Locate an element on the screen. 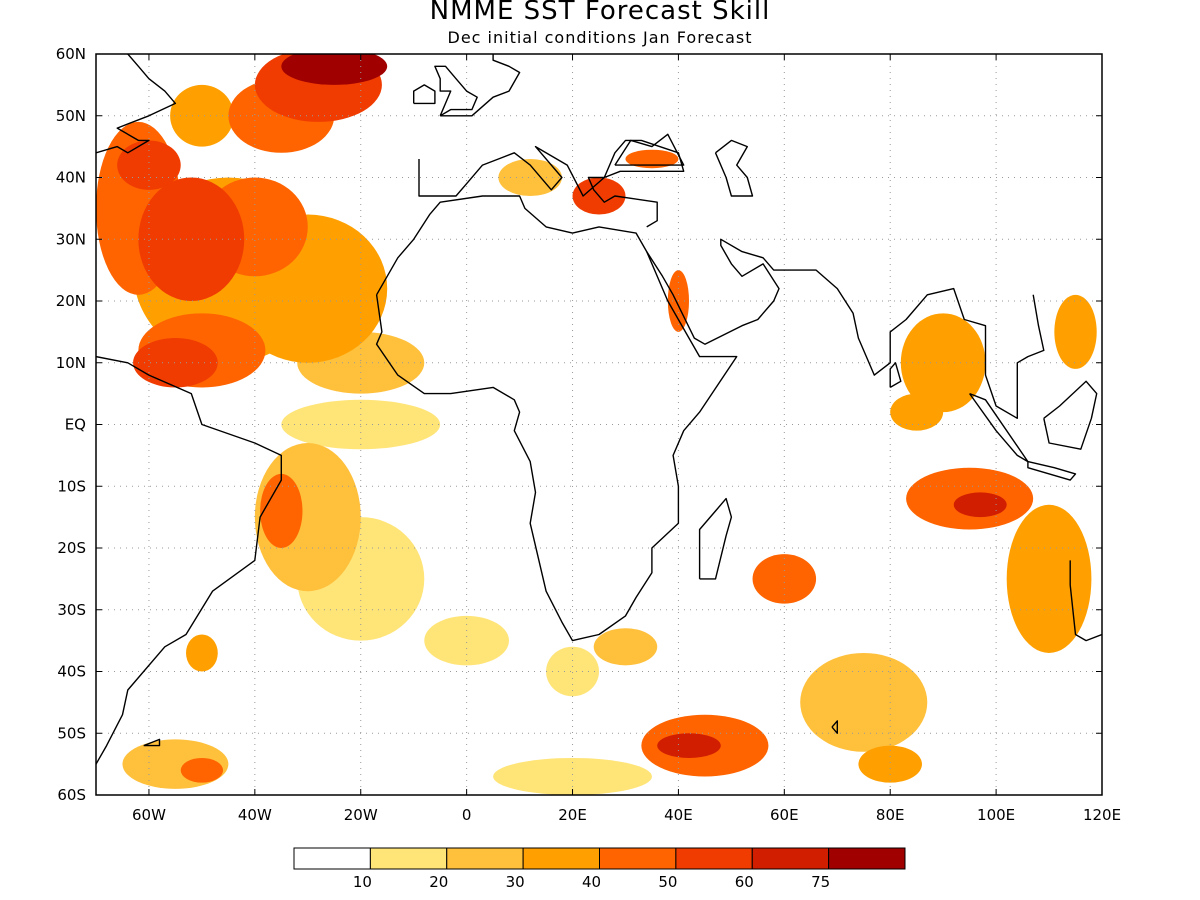 The width and height of the screenshot is (1200, 900). legend-label: 30 is located at coordinates (515, 882).